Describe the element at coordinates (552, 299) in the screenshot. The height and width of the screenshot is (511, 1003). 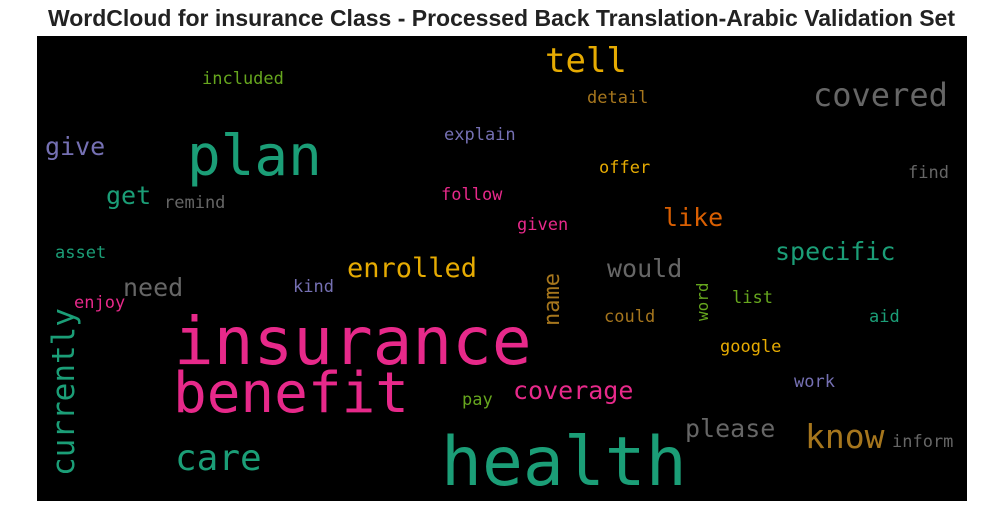
I see `word-name: name` at that location.